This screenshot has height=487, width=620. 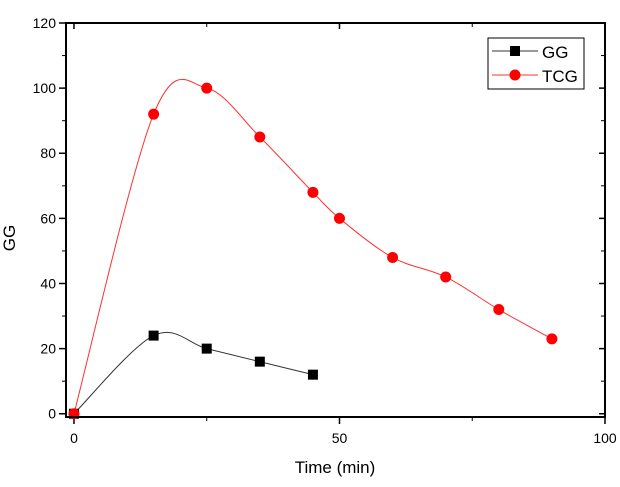 I want to click on y-tick-label: 20, so click(x=48, y=349).